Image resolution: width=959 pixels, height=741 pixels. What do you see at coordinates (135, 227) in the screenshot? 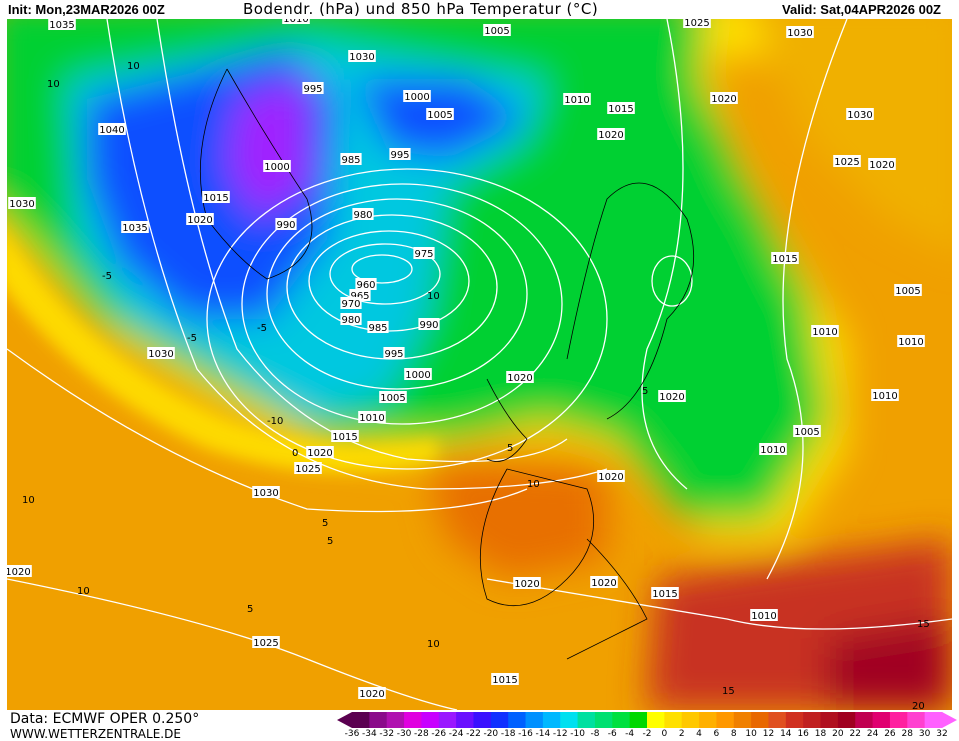
I see `isobar-label: 1035` at bounding box center [135, 227].